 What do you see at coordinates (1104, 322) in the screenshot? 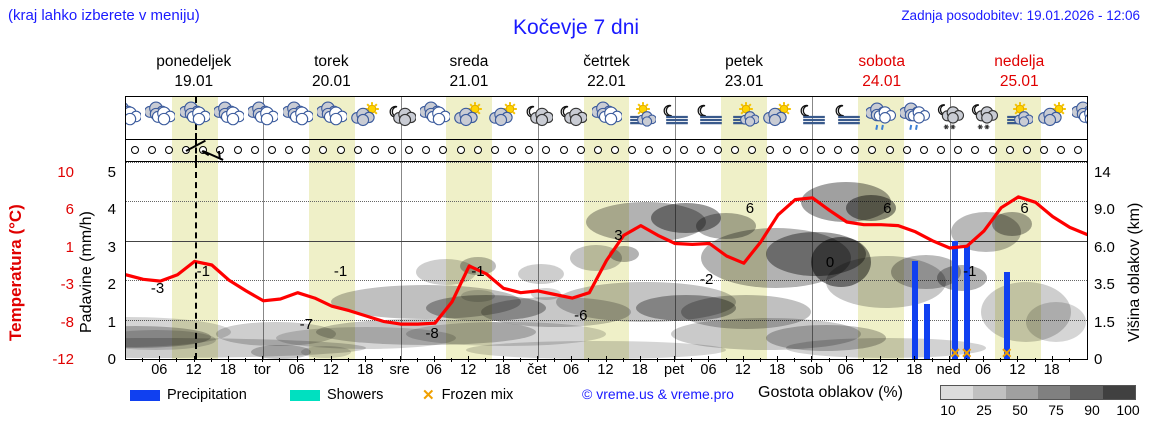
I see `cloud-height-tick-4: 1.5` at bounding box center [1104, 322].